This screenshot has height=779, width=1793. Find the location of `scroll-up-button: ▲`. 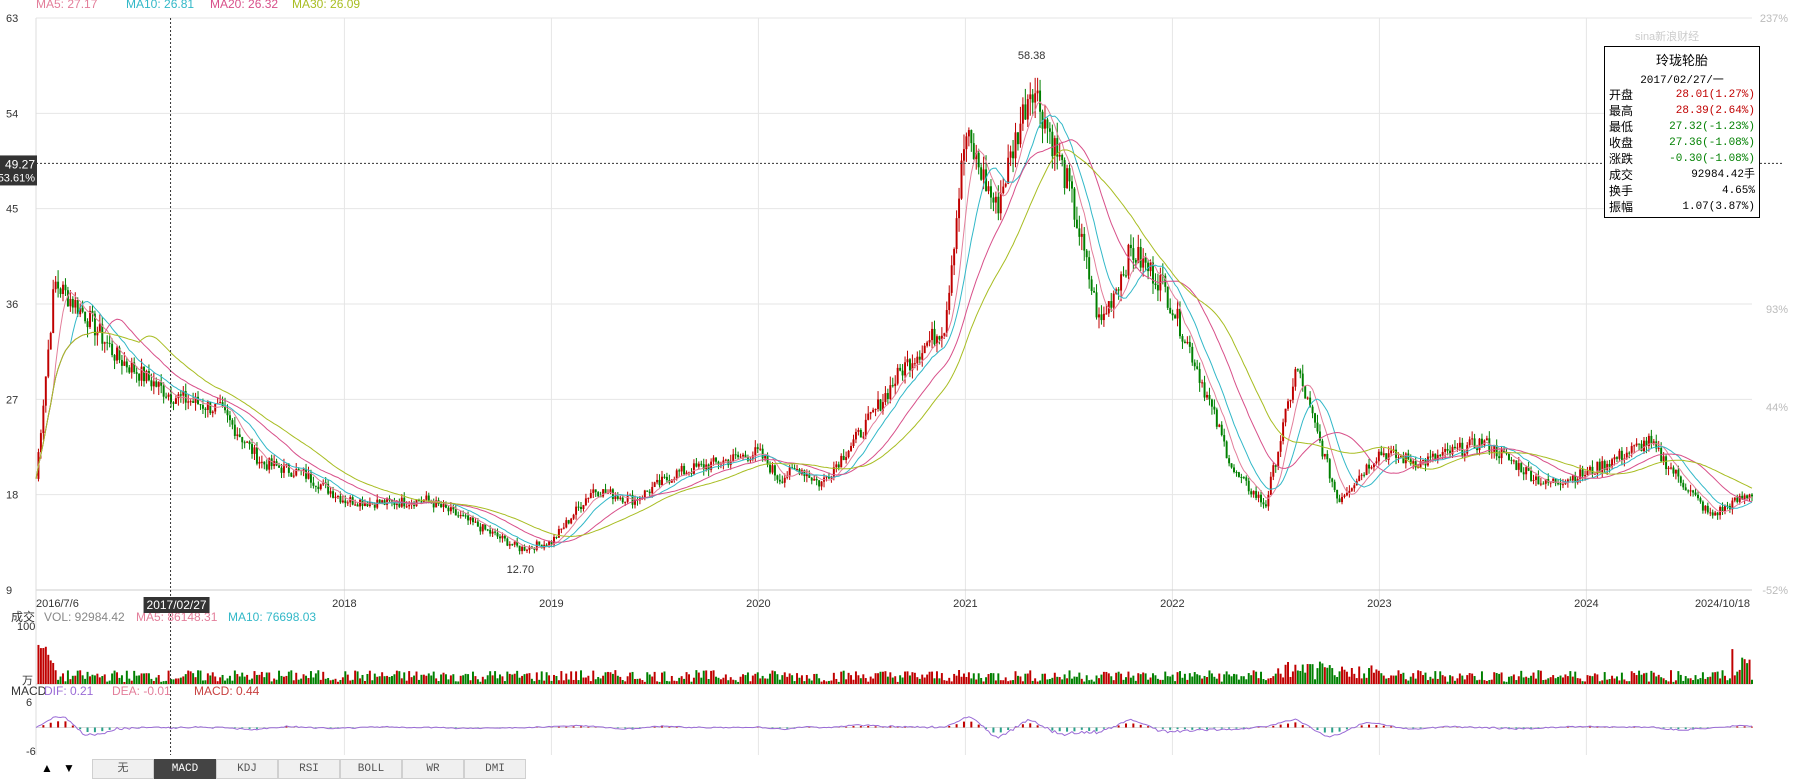

scroll-up-button: ▲ is located at coordinates (47, 768).